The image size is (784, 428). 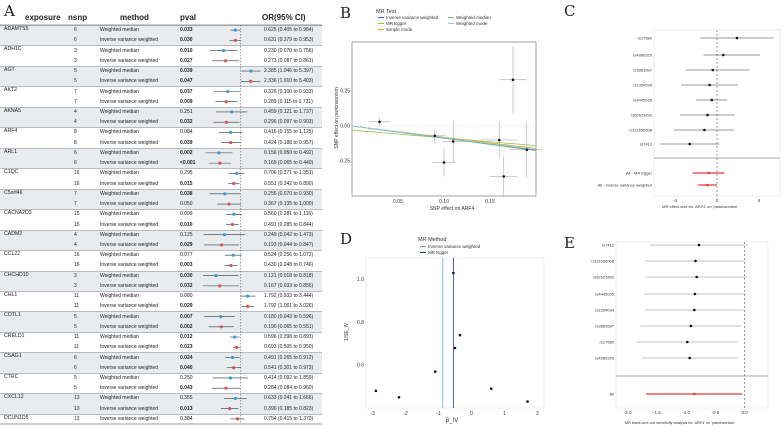 I want to click on or-ci-cell: 0.121 (0.018 to 0.818), so click(x=289, y=275).